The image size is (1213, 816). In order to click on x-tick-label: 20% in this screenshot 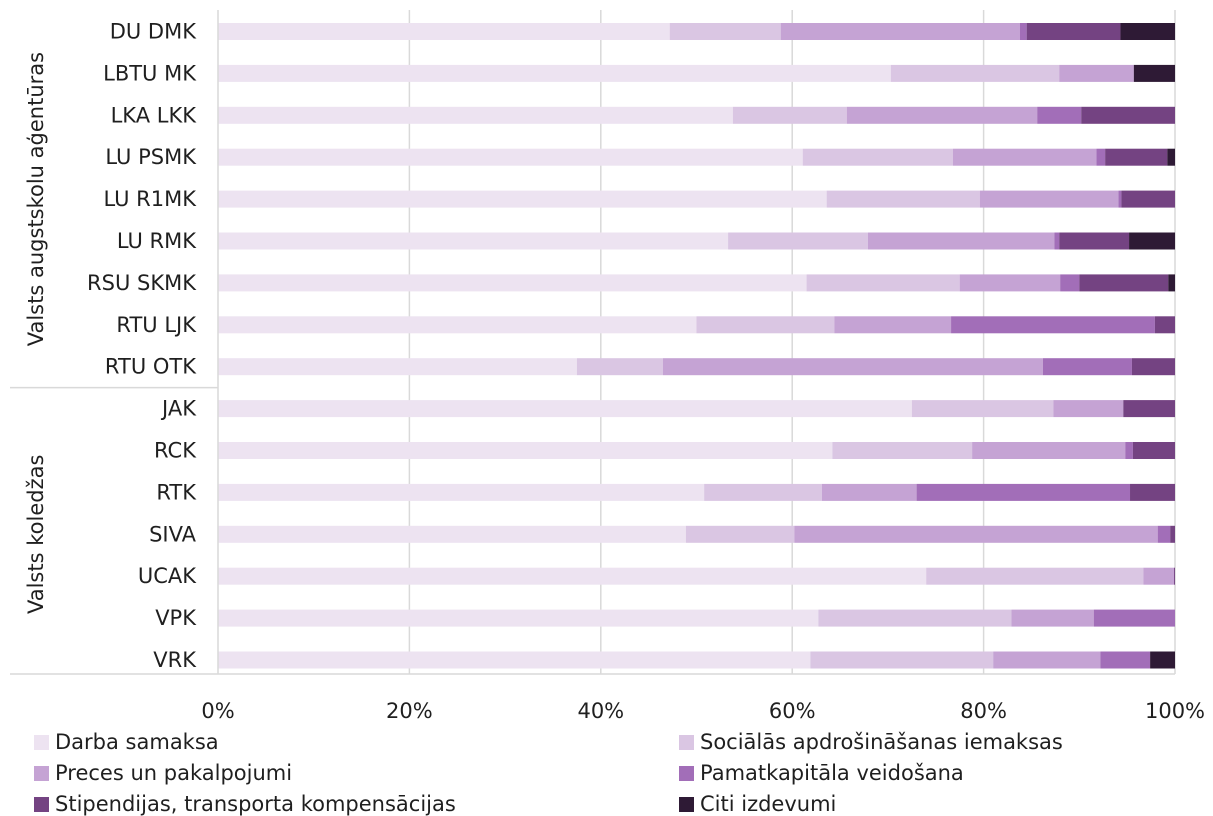, I will do `click(409, 711)`.